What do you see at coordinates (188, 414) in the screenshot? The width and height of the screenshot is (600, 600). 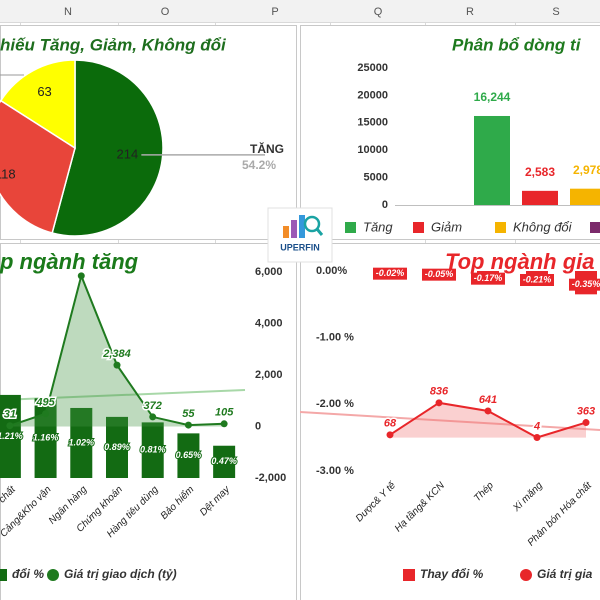 I see `data-label: 55` at bounding box center [188, 414].